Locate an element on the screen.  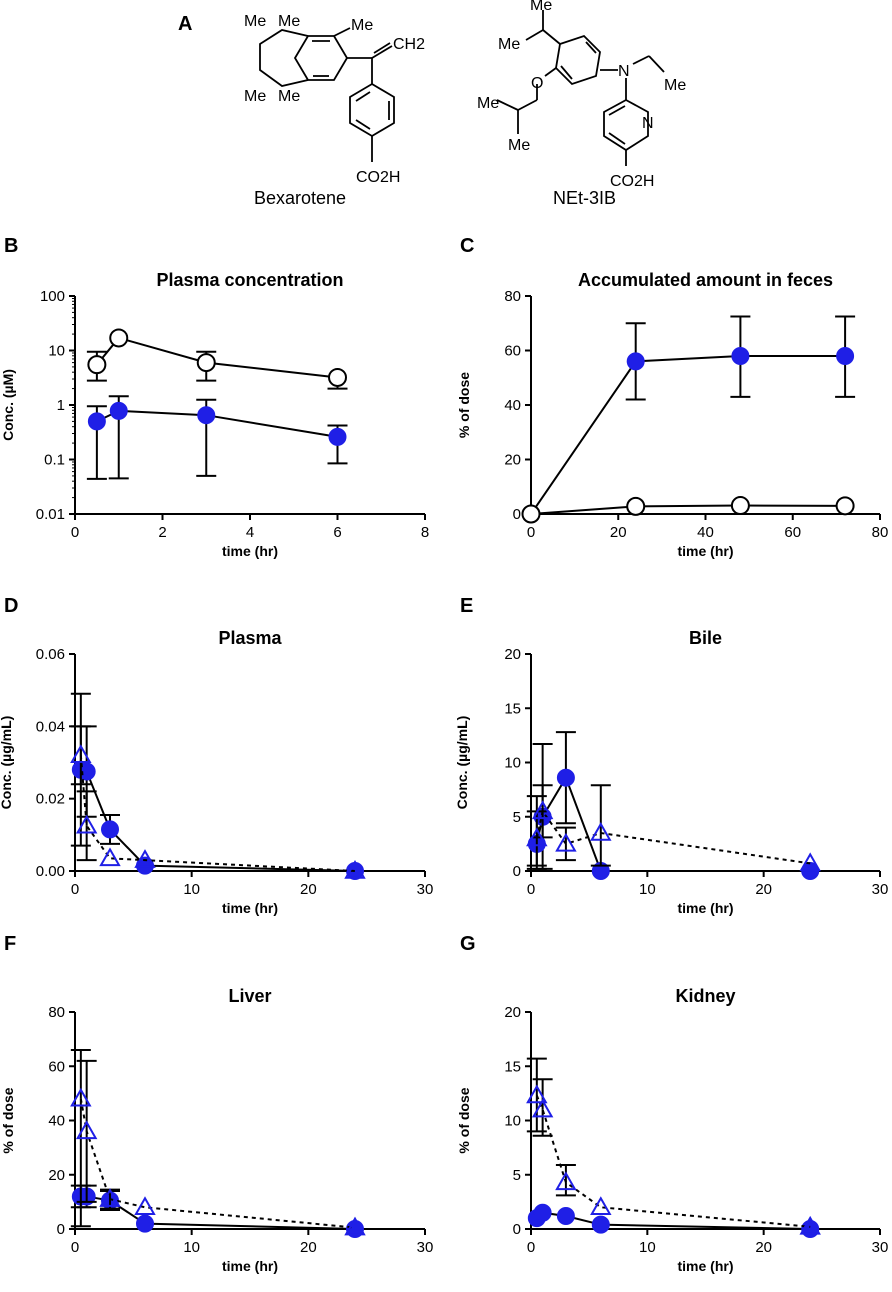
y-tick-label: 1 is located at coordinates (61, 405).